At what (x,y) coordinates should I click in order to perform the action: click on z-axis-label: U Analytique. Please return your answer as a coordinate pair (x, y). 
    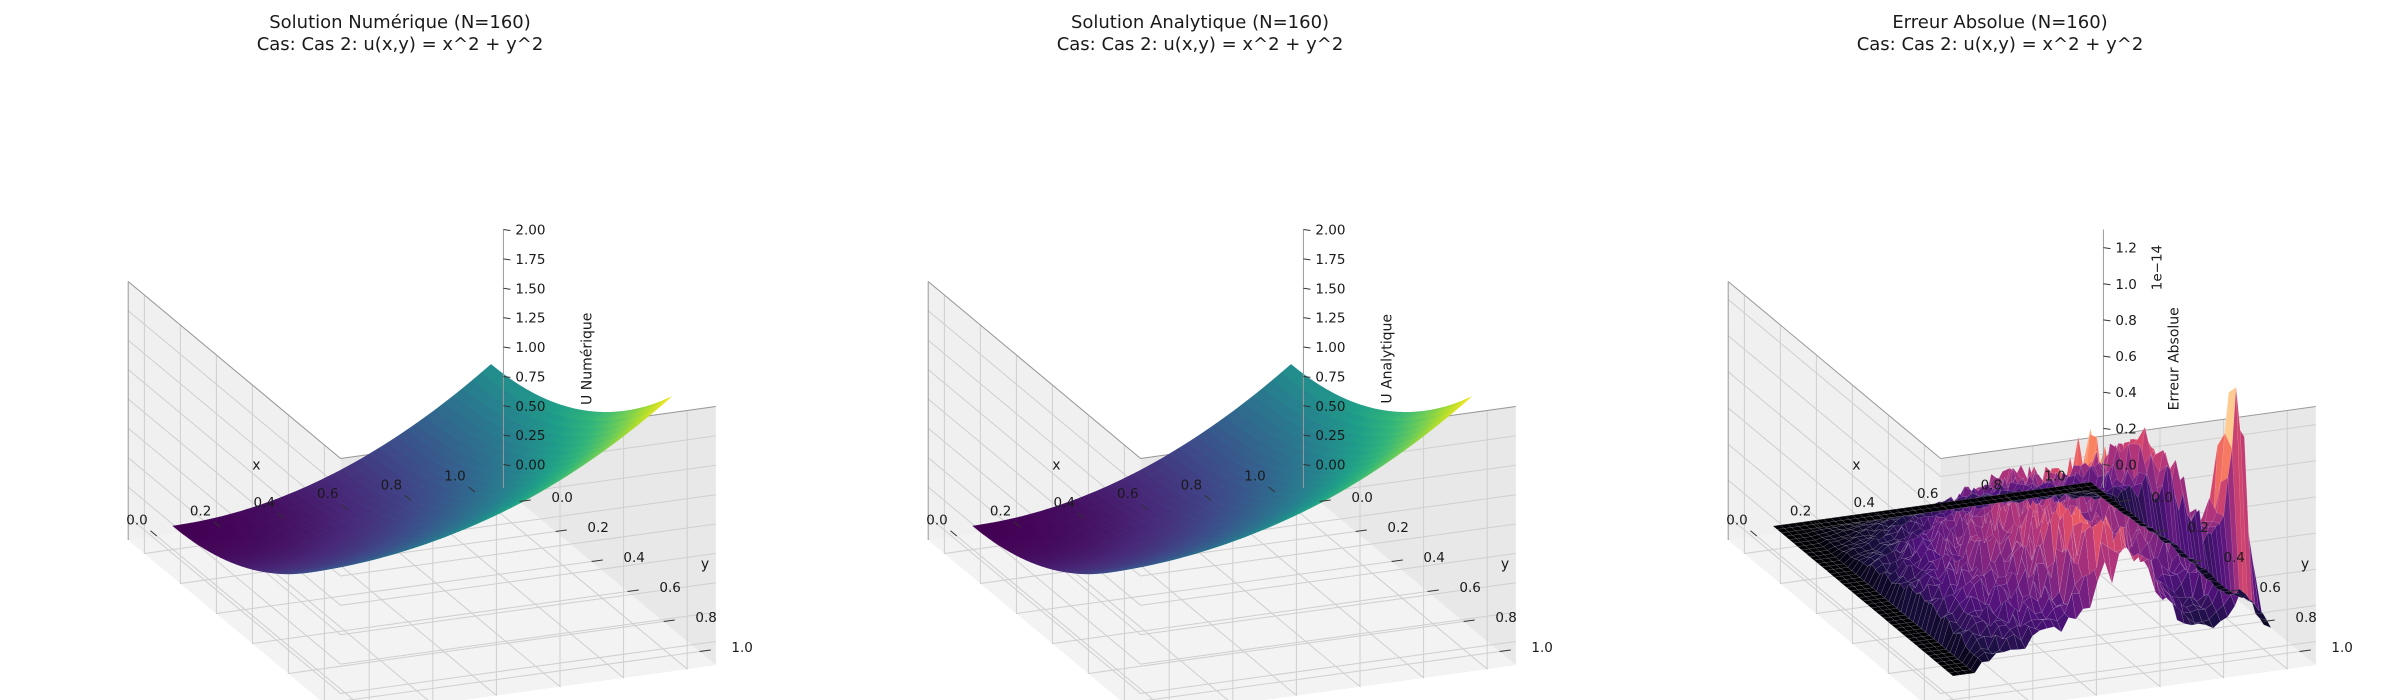
    Looking at the image, I should click on (1387, 359).